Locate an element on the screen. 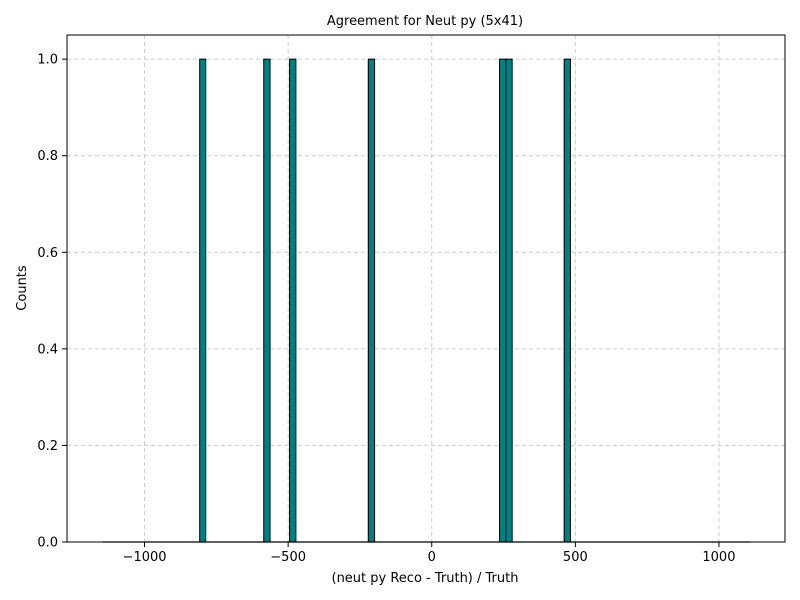  y-axis-label: Counts is located at coordinates (22, 288).